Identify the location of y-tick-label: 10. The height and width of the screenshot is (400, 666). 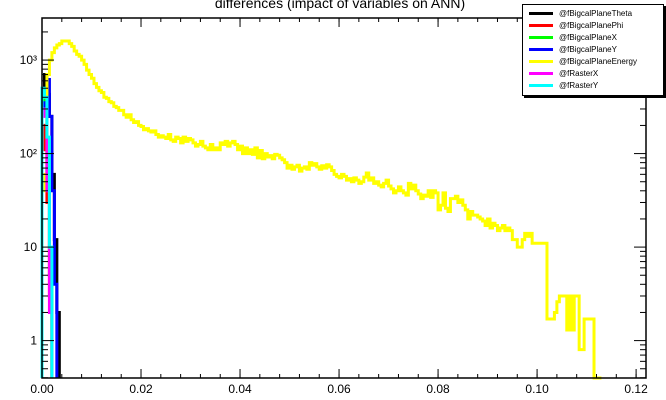
(31, 247).